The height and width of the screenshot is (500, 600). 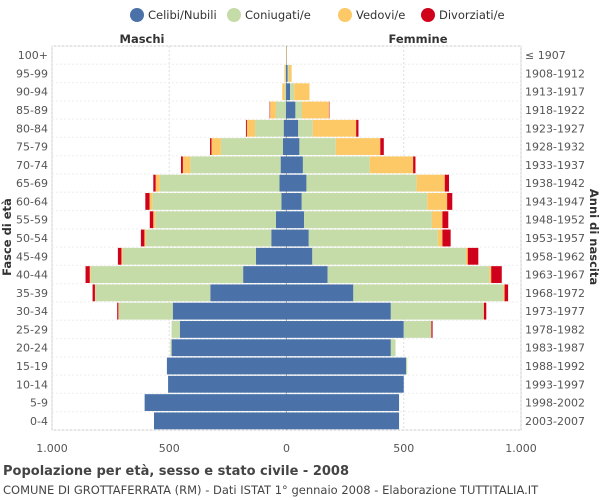 What do you see at coordinates (278, 15) in the screenshot?
I see `legend-label: Coniugati/e` at bounding box center [278, 15].